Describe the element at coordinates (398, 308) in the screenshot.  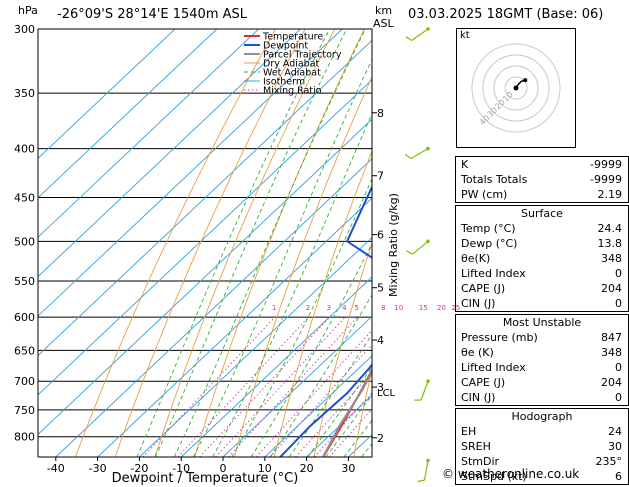
I see `mixing-ratio-label: 10` at that location.